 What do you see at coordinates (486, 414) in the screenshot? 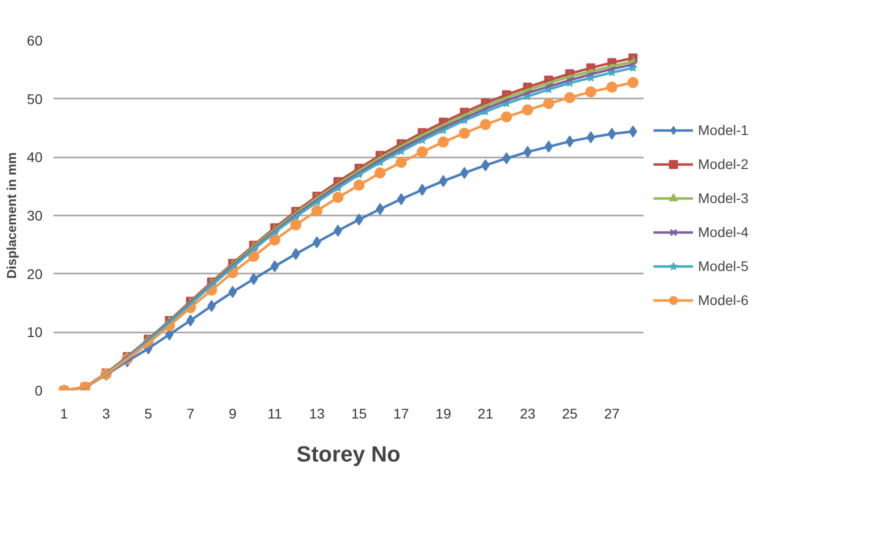
I see `x-tick-label: 21` at bounding box center [486, 414].